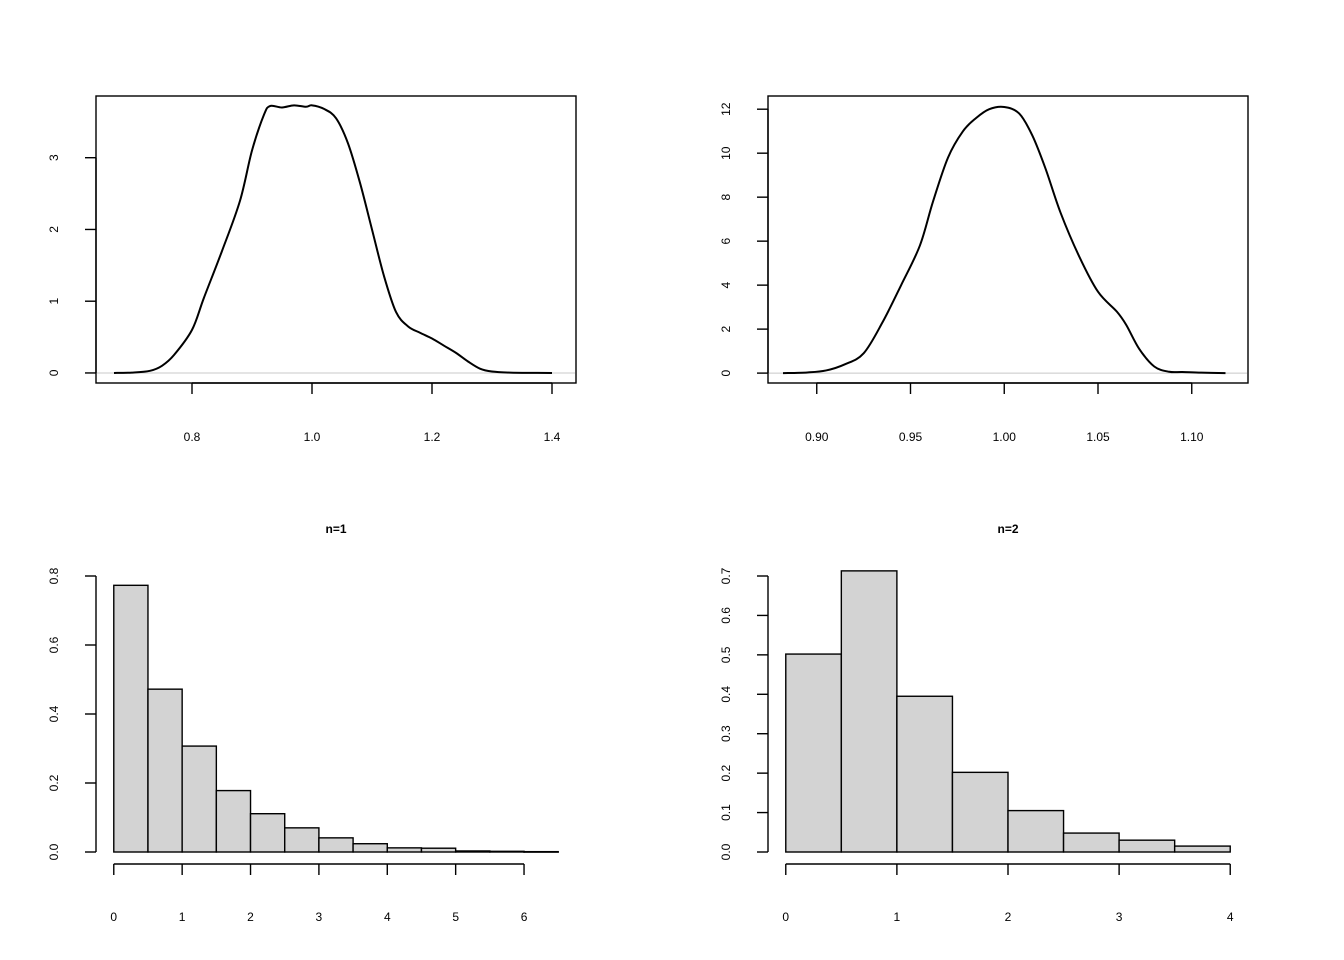  Describe the element at coordinates (54, 301) in the screenshot. I see `y-tick-label: 1` at that location.